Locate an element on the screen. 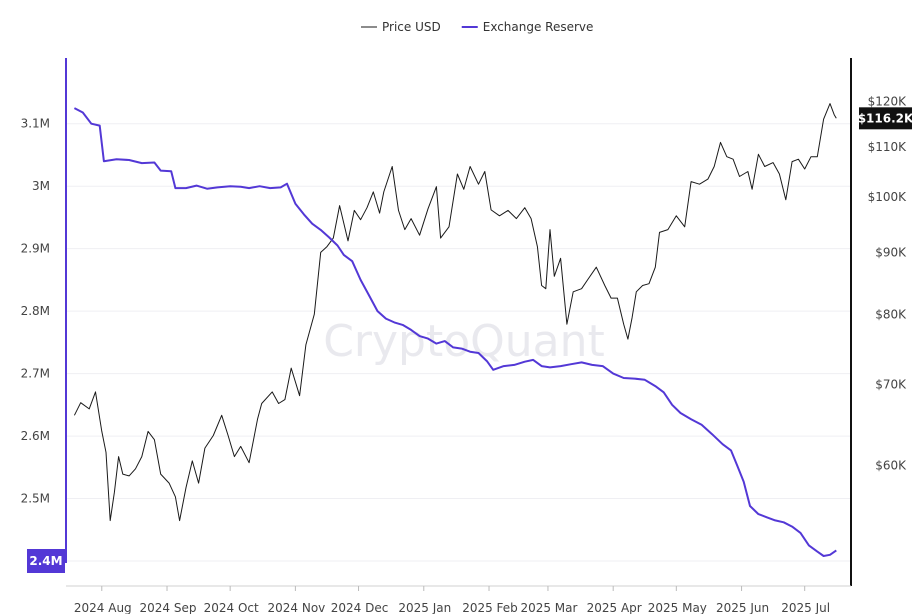 The height and width of the screenshot is (614, 918). legend-label: Price USD is located at coordinates (411, 27).